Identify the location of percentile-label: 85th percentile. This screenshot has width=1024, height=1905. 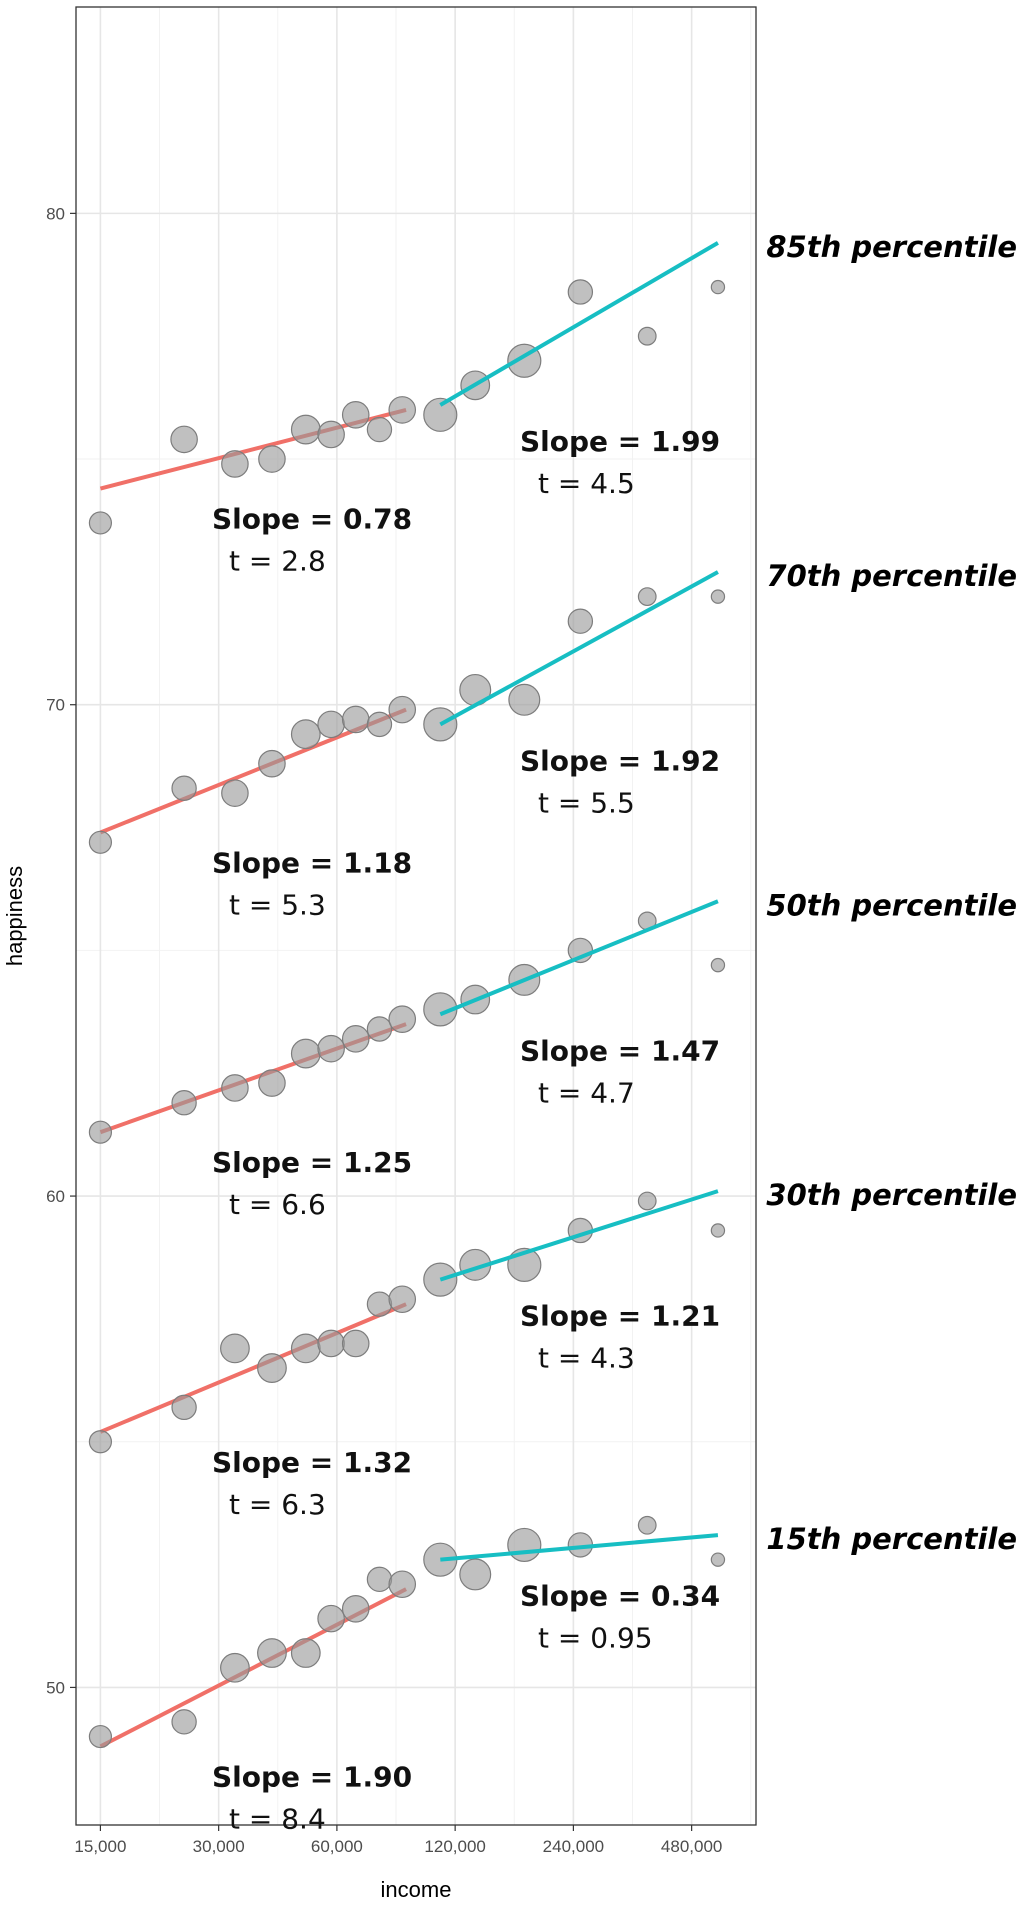
(891, 247).